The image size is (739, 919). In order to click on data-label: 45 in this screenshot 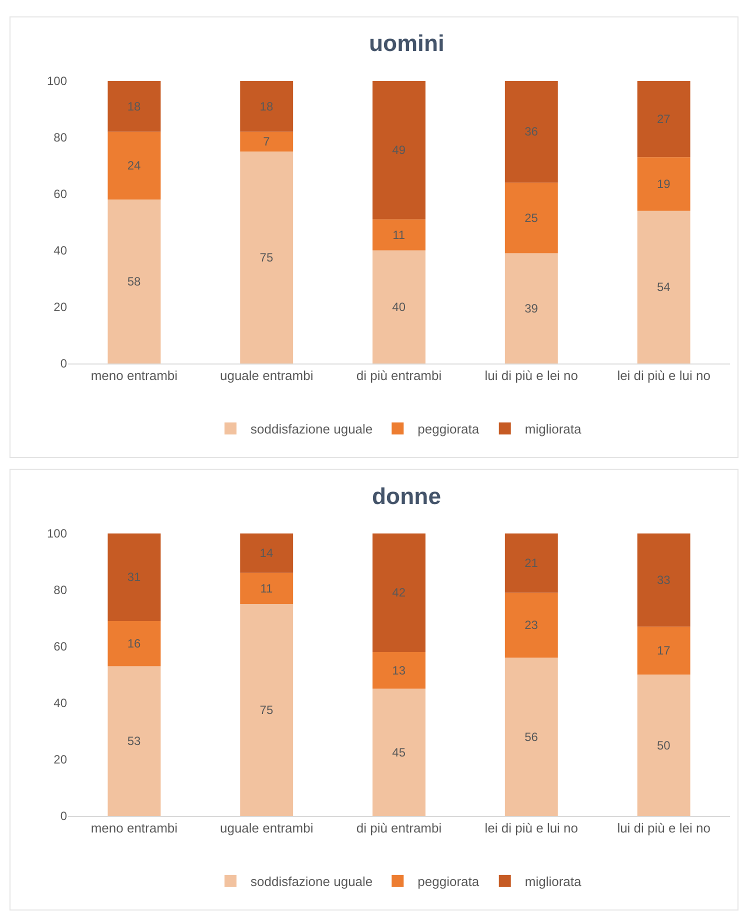, I will do `click(399, 752)`.